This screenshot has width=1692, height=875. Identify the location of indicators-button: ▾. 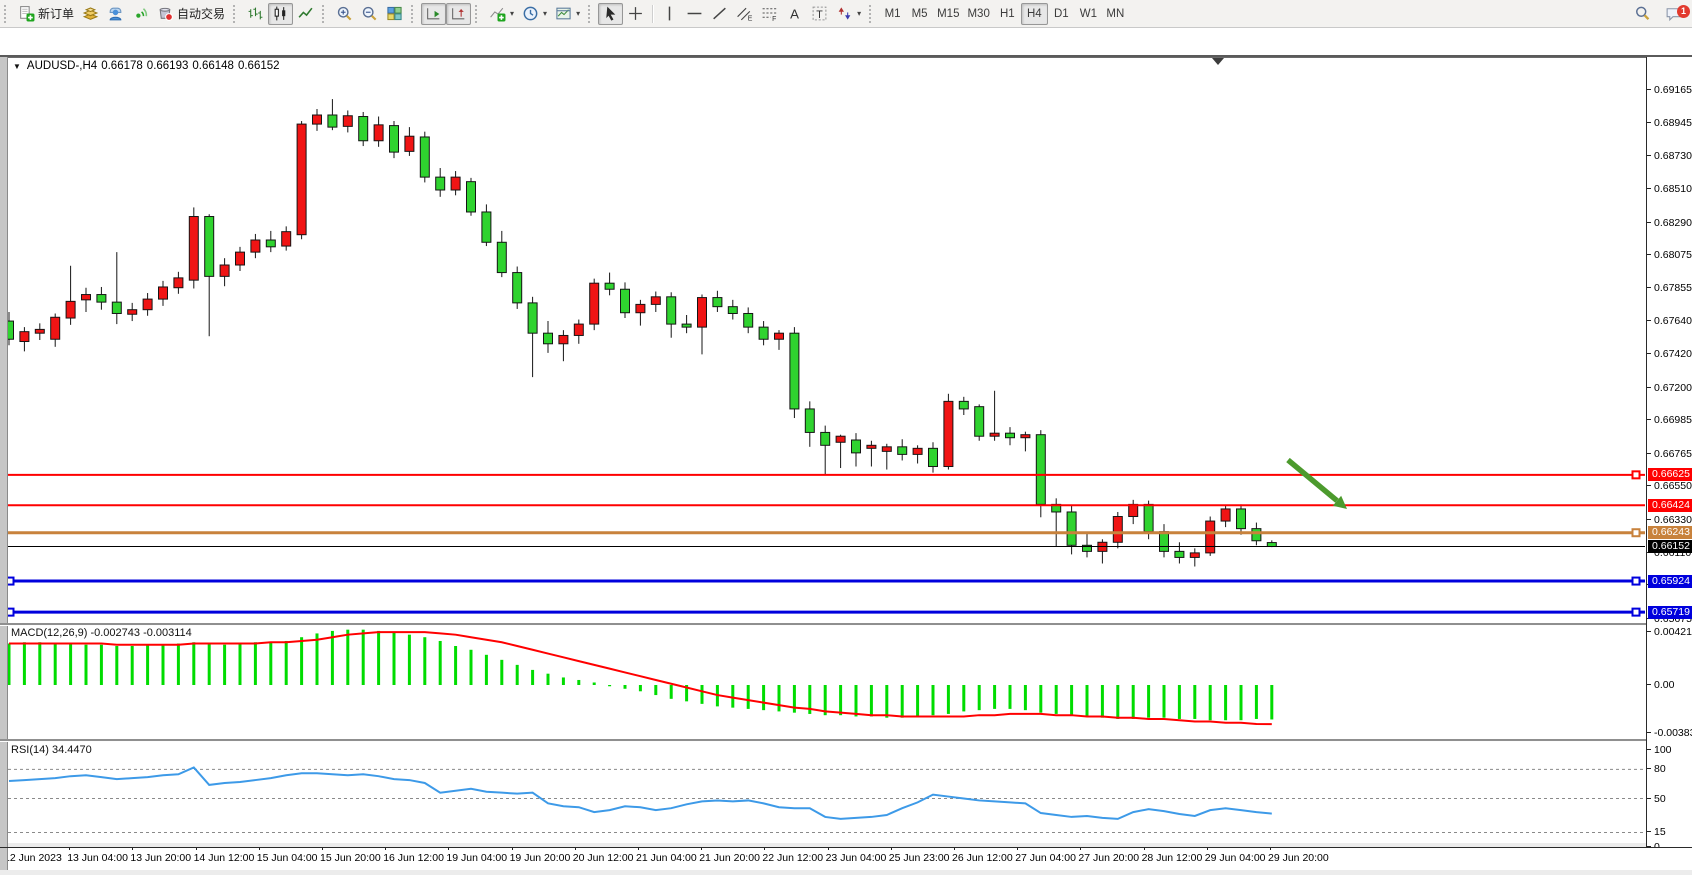
(501, 14).